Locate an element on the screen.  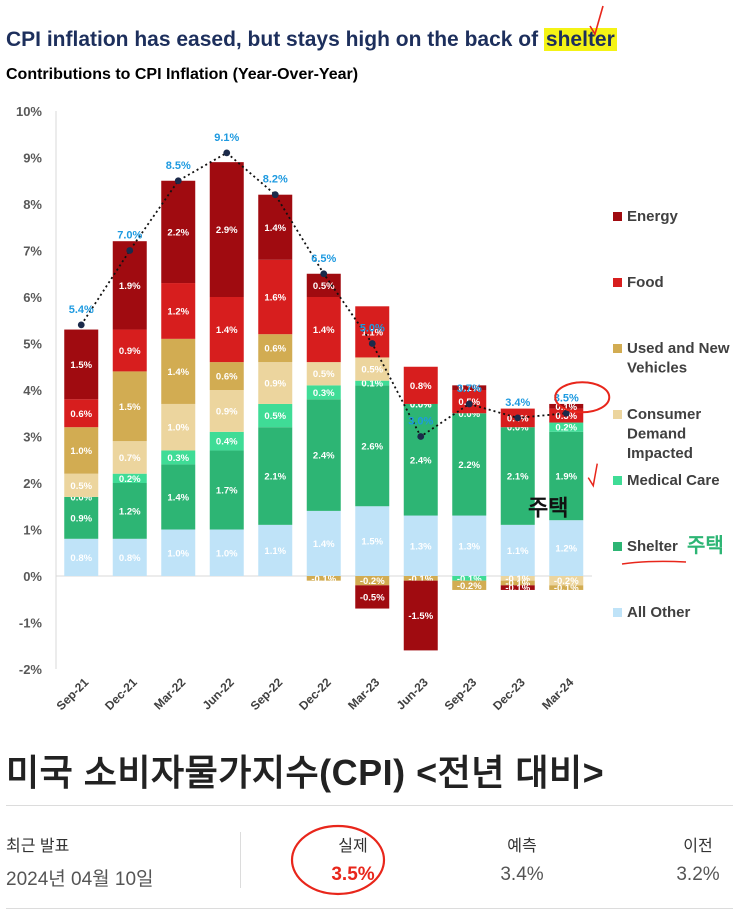
segment-value-label: 0.2% is located at coordinates (130, 479).